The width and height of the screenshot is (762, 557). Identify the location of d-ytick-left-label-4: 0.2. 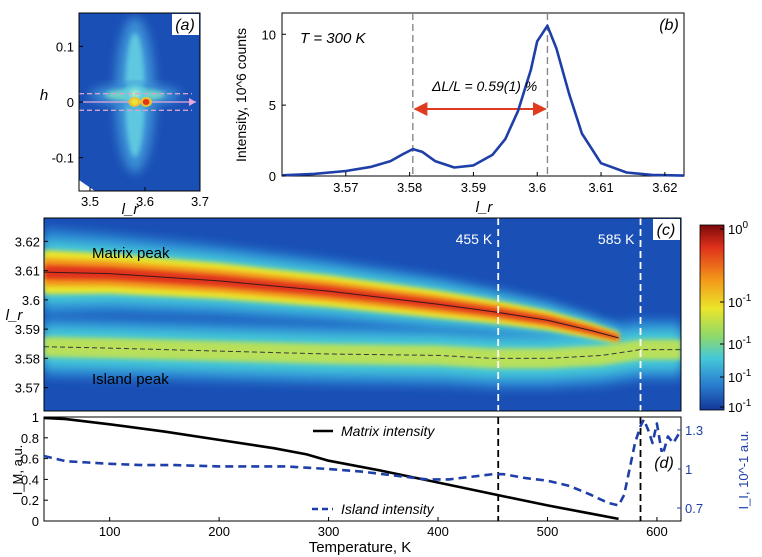
(30, 500).